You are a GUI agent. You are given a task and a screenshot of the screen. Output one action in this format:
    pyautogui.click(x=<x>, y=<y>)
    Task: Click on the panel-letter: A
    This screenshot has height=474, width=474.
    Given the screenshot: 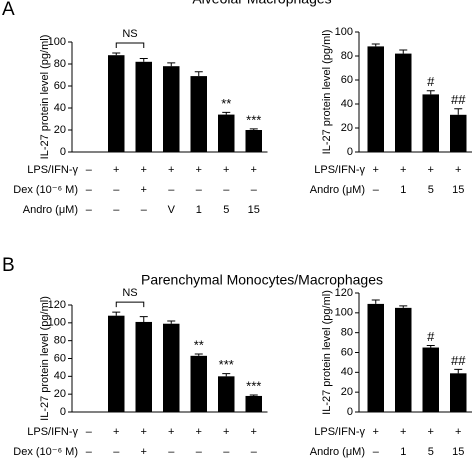 What is the action you would take?
    pyautogui.click(x=8, y=10)
    